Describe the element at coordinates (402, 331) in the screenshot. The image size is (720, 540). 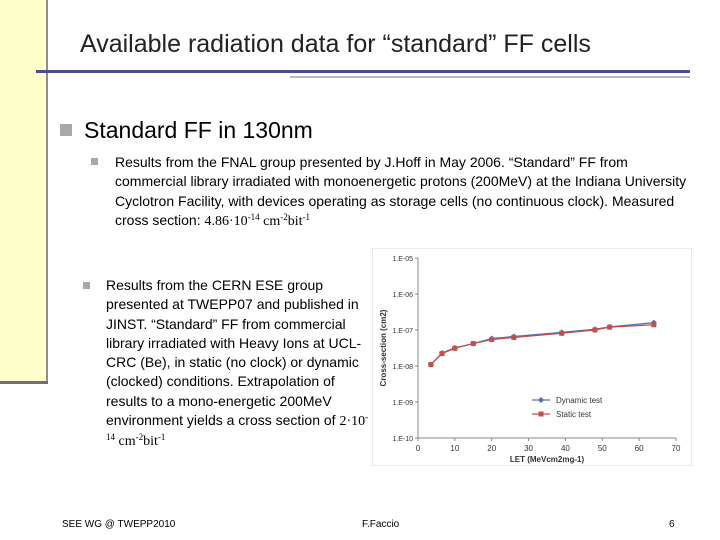
I see `y-tick-label: 1.E-07` at that location.